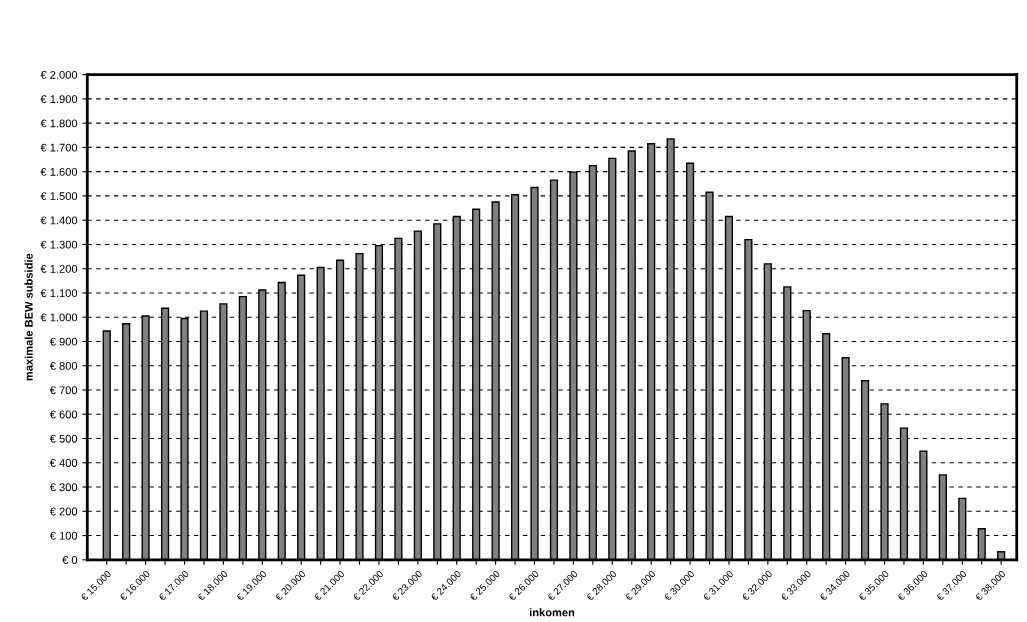  I want to click on y-tick-label: € 1.300, so click(59, 244).